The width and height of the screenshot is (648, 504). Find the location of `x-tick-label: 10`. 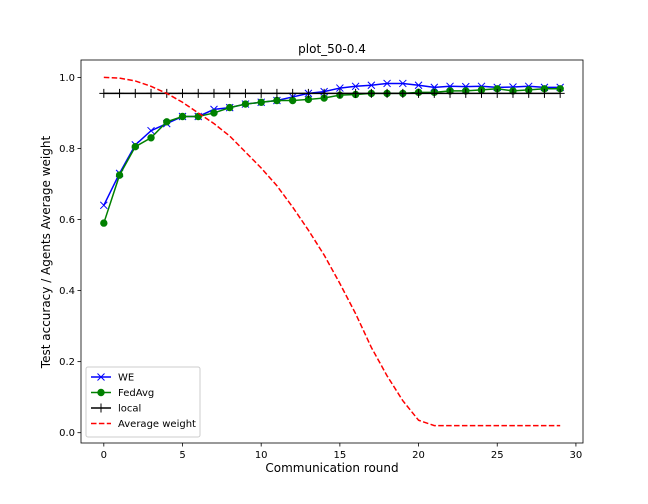

x-tick-label: 10 is located at coordinates (261, 455).